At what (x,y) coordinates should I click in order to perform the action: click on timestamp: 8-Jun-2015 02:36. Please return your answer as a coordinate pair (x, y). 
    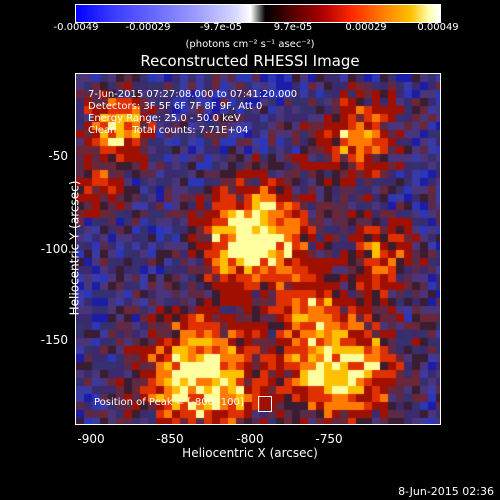
    Looking at the image, I should click on (446, 491).